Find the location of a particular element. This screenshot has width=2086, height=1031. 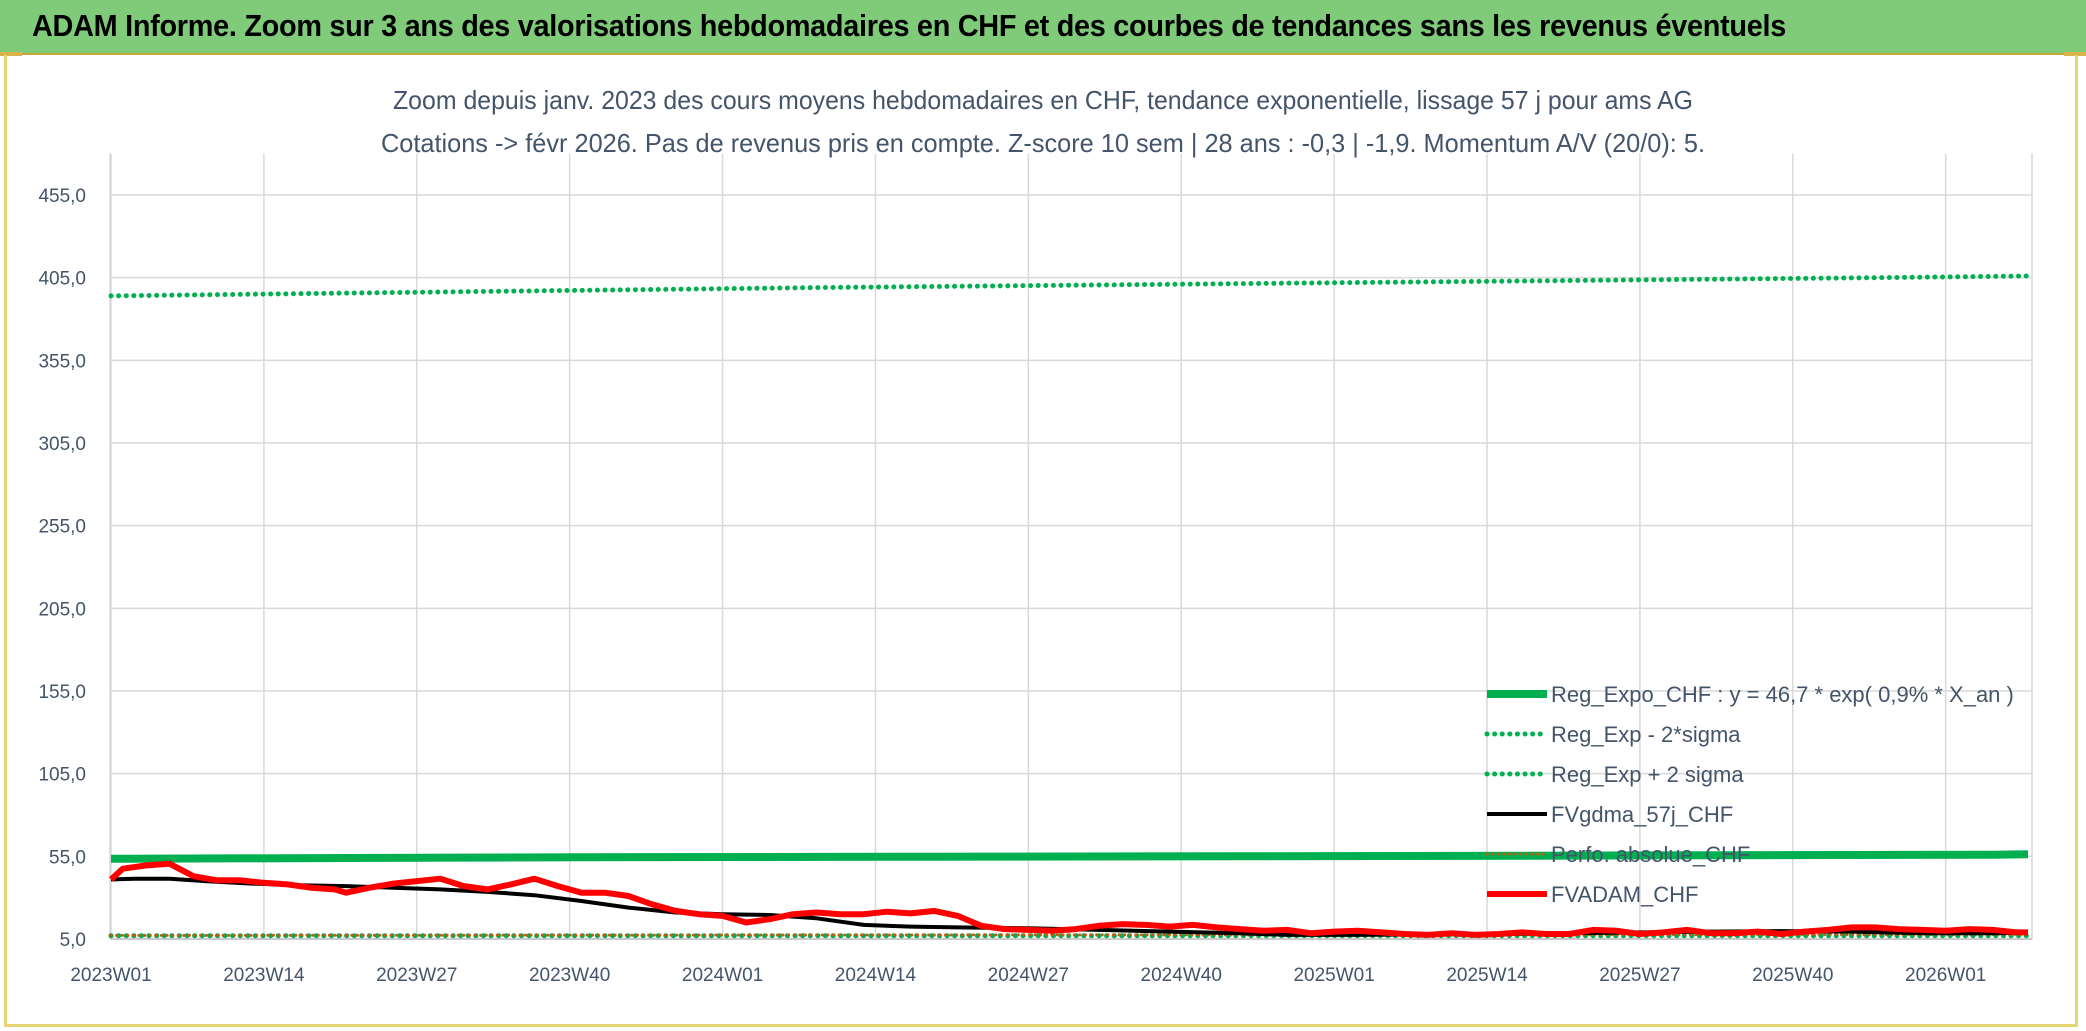

y-tick-label: 155,0 is located at coordinates (62, 692).